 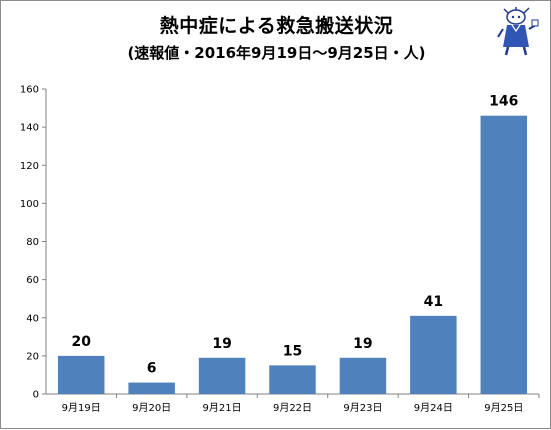 What do you see at coordinates (32, 356) in the screenshot?
I see `y-tick-label: 20` at bounding box center [32, 356].